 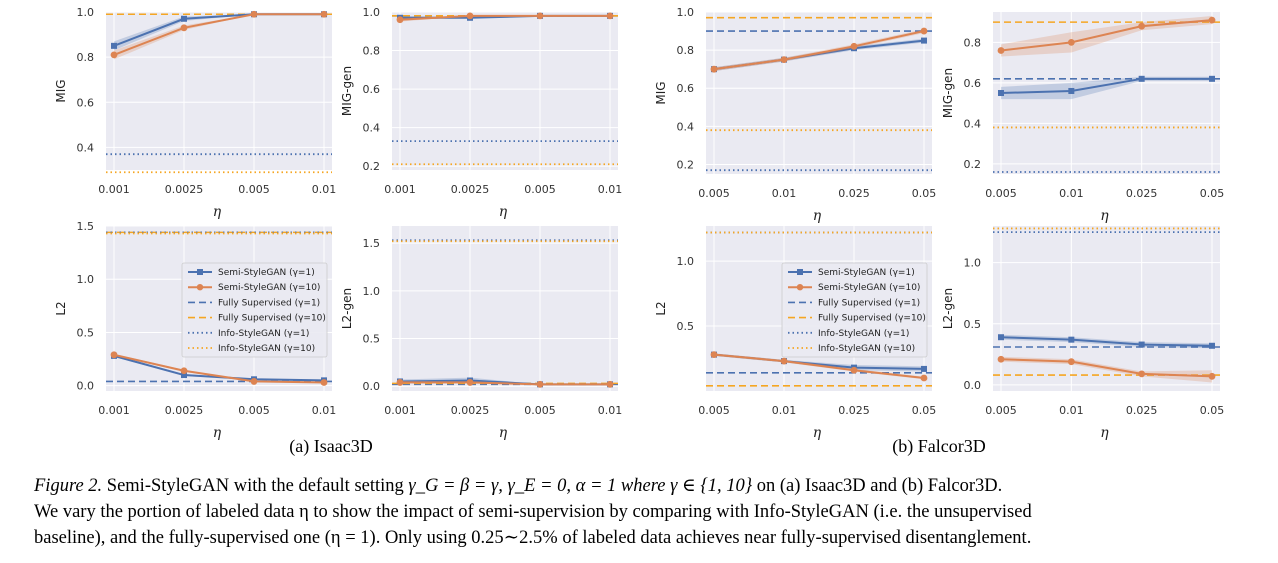 I want to click on y-tick-label: 0.0, so click(x=973, y=385).